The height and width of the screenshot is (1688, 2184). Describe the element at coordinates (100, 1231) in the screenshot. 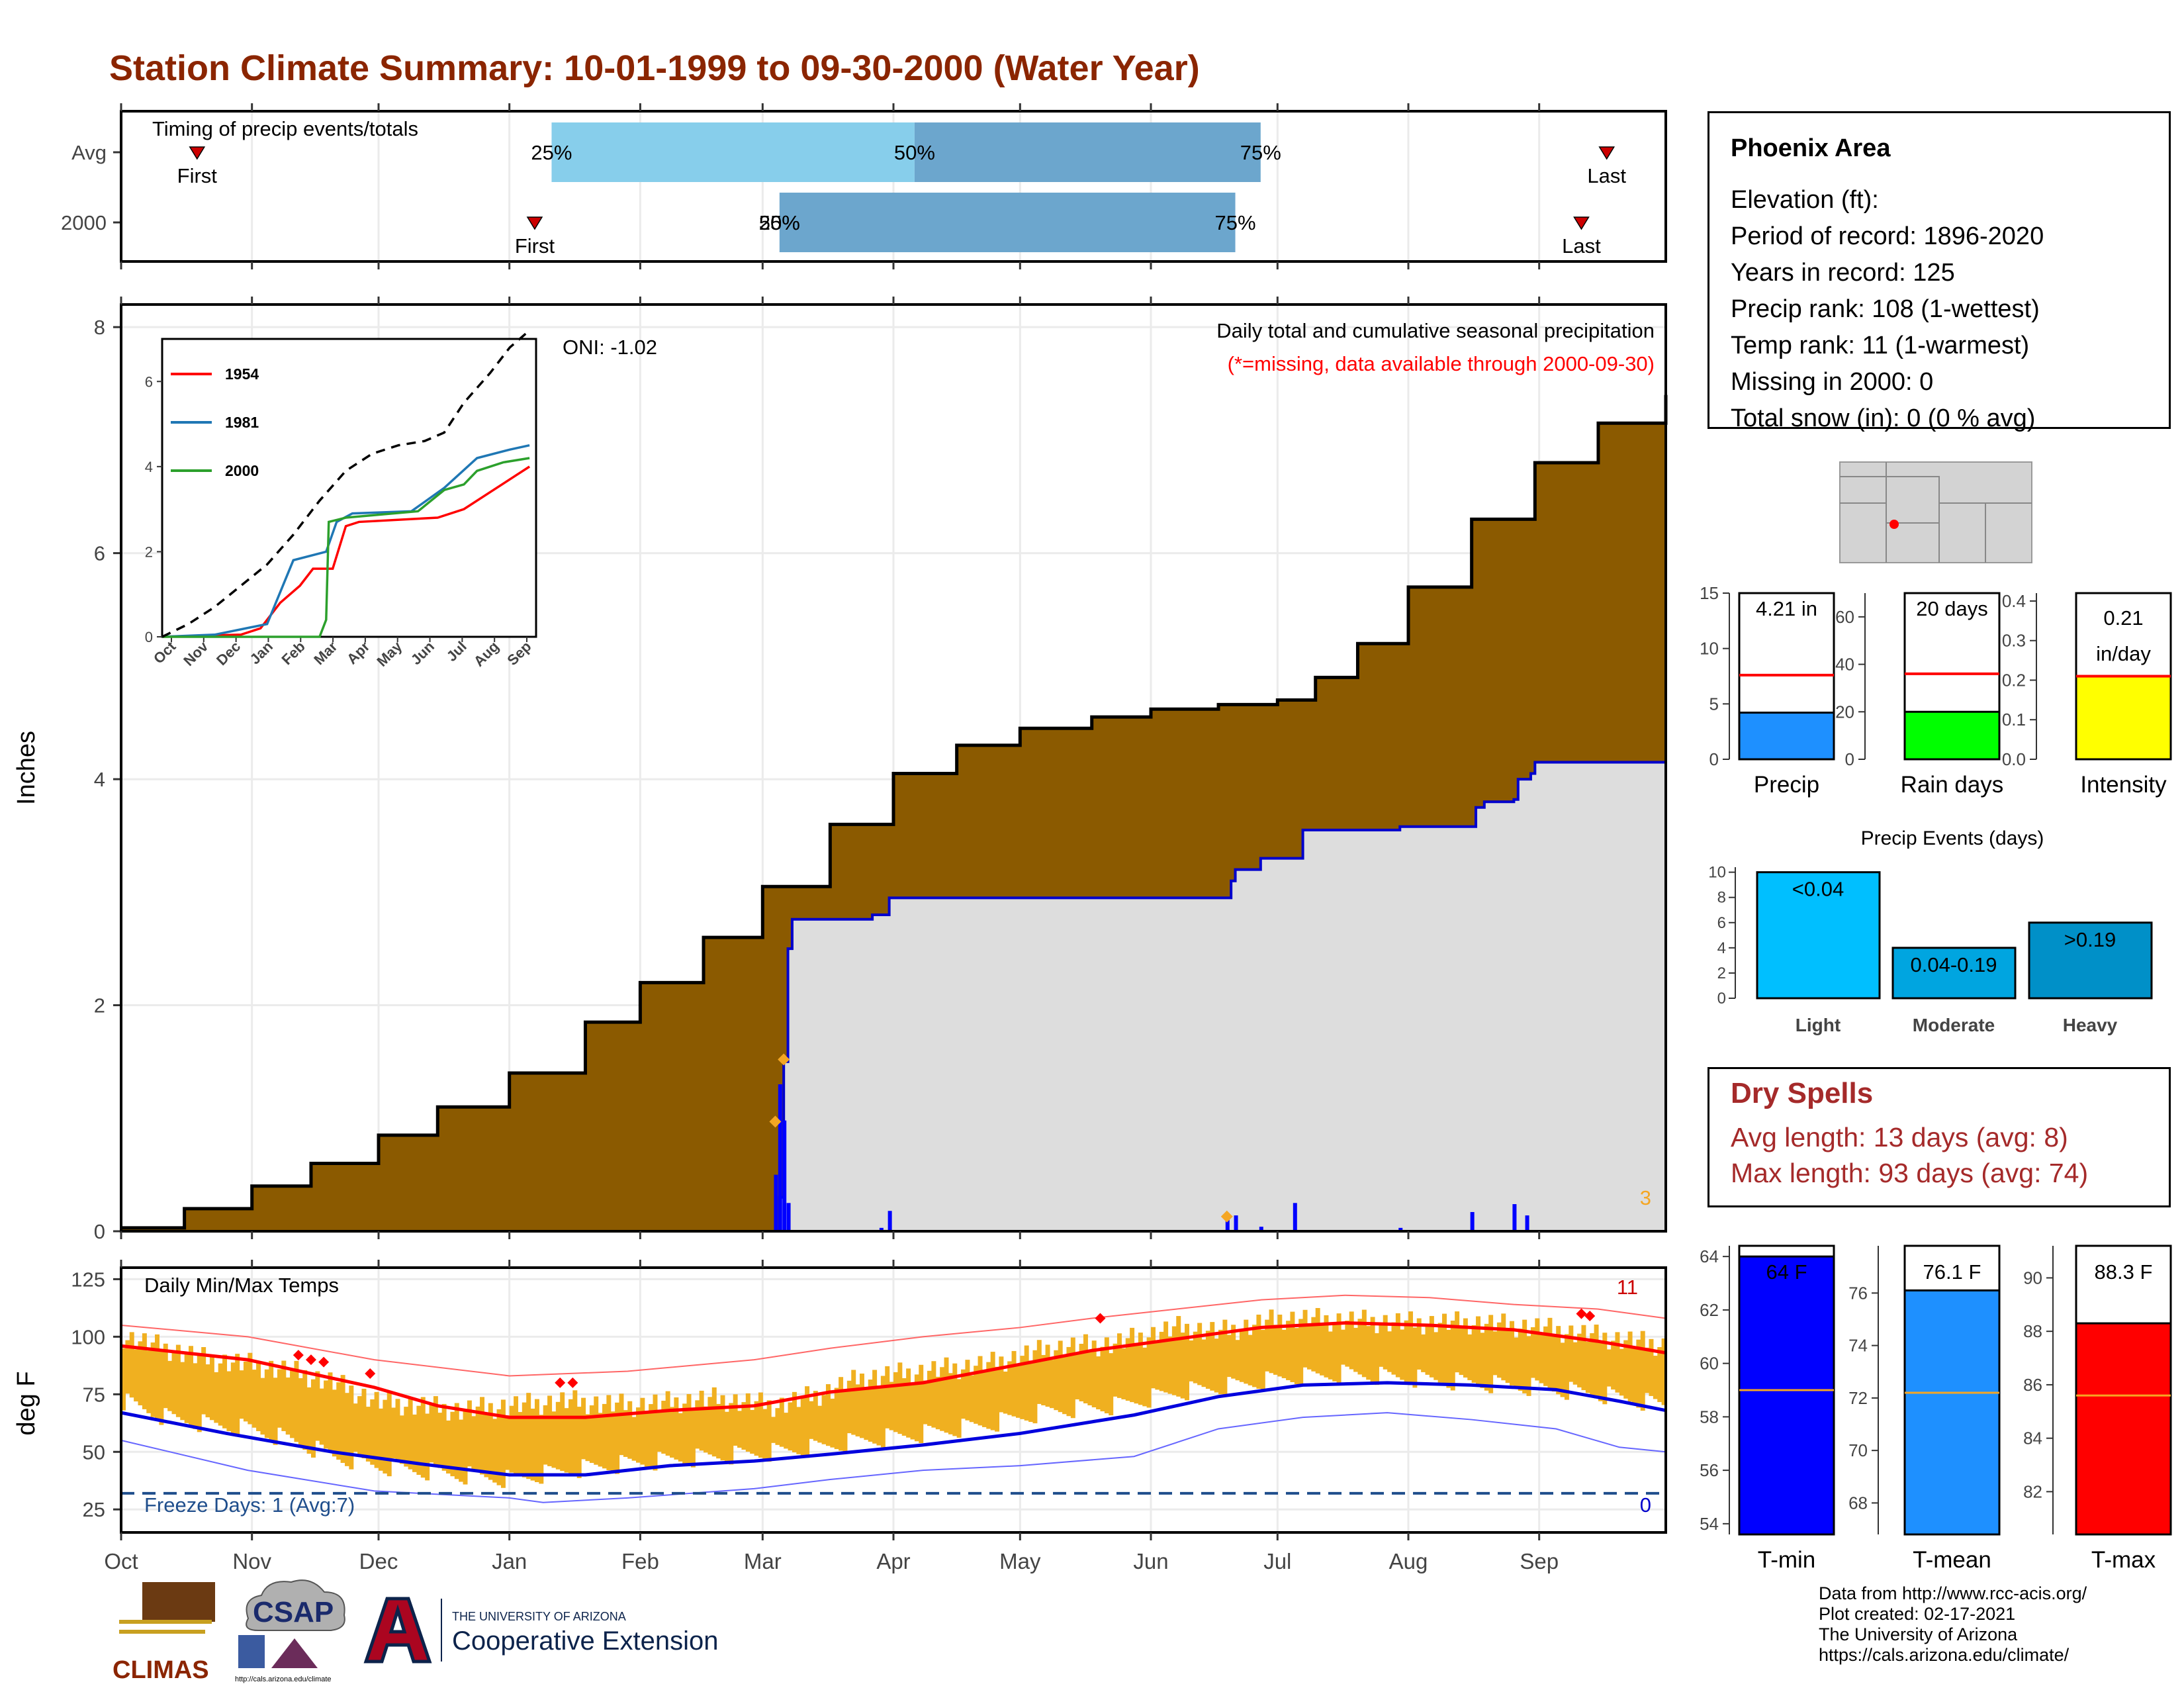

I see `precip-ytick-label-0: 0` at that location.